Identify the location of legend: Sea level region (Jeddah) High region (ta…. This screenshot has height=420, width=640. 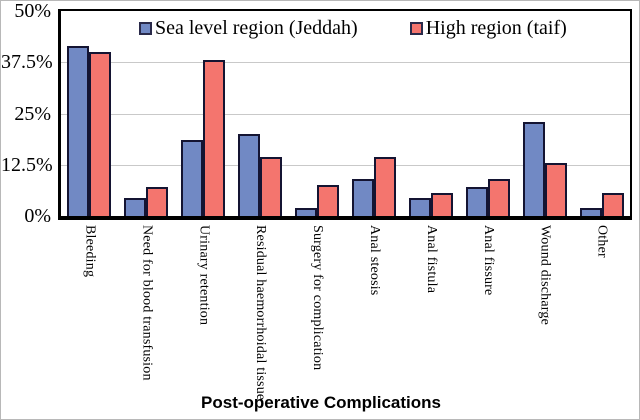
(353, 28).